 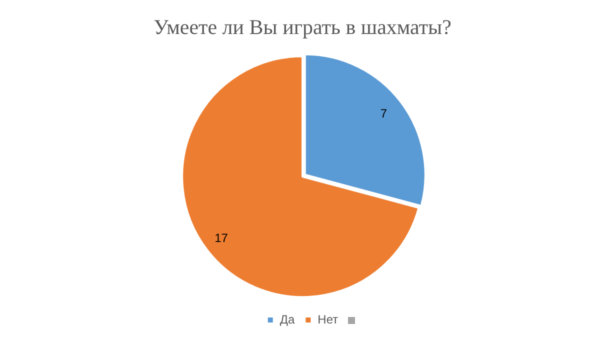 What do you see at coordinates (288, 319) in the screenshot?
I see `legend-label: Да` at bounding box center [288, 319].